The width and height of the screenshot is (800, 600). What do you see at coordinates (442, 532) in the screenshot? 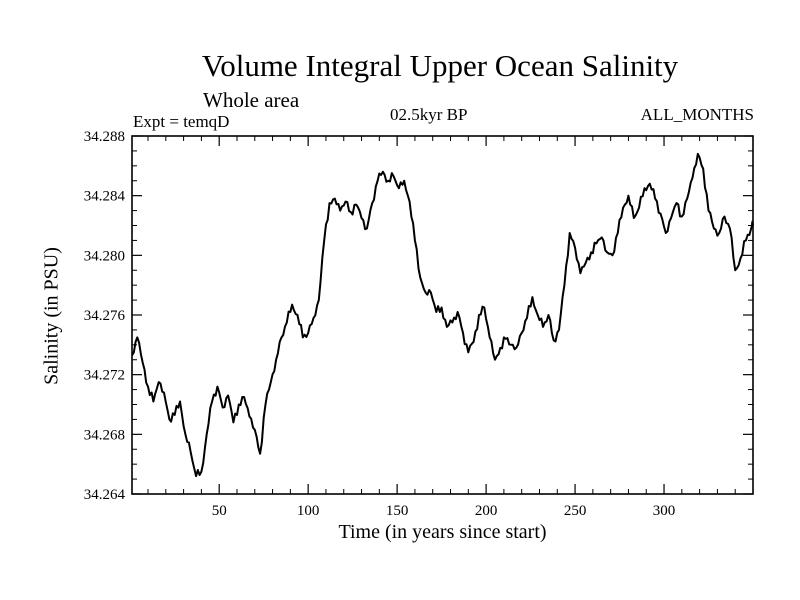
I see `x-axis-title: Time (in years since start)` at bounding box center [442, 532].